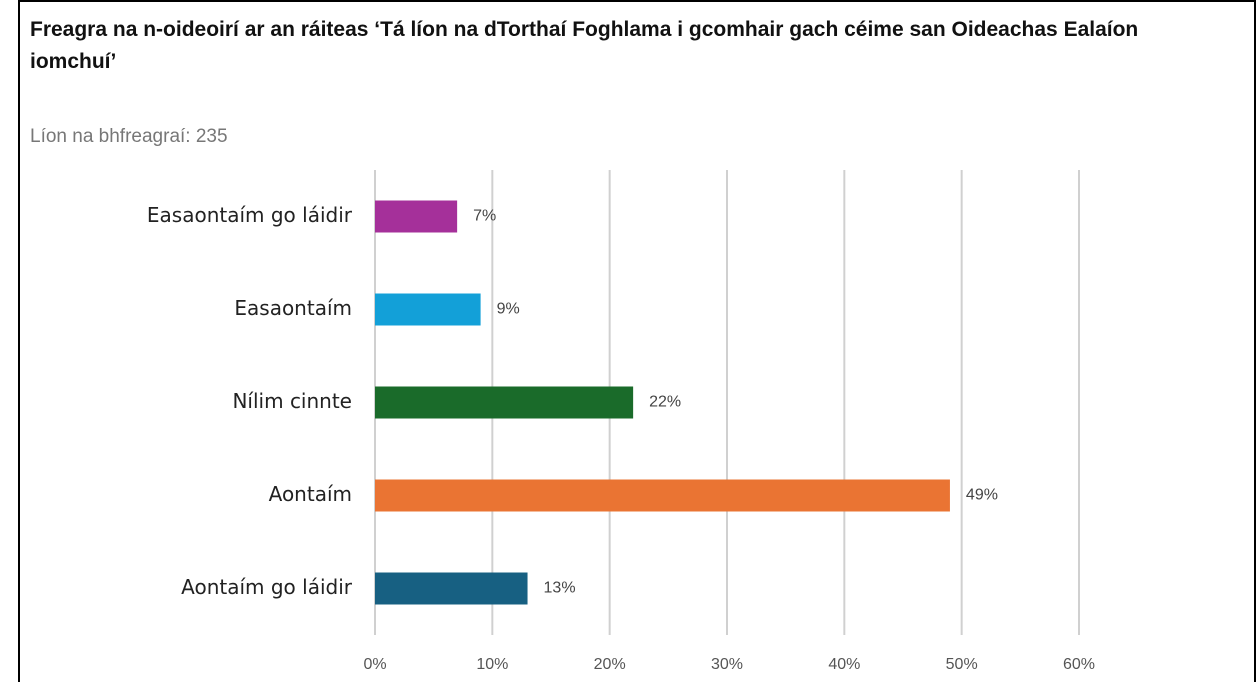 Image resolution: width=1260 pixels, height=682 pixels. What do you see at coordinates (129, 136) in the screenshot?
I see `chart-subtitle: Líon na bhfreagraí: 235` at bounding box center [129, 136].